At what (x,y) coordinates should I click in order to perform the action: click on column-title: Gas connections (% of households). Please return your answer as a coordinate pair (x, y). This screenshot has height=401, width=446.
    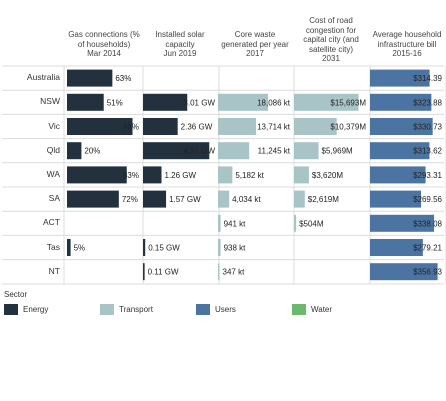
    Looking at the image, I should click on (104, 39).